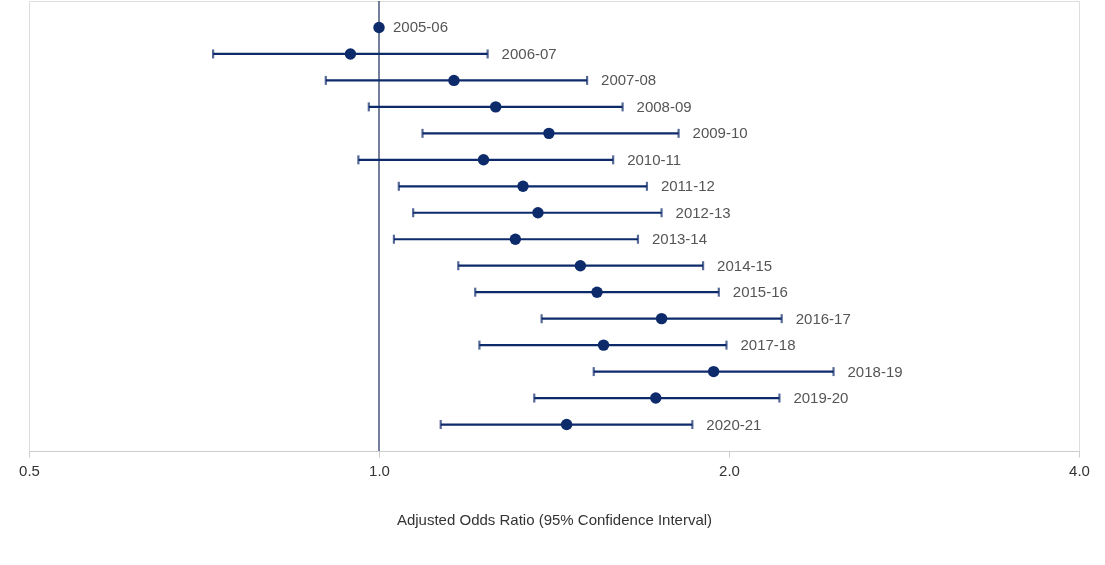  I want to click on y-tick-label: 2007-08, so click(629, 80).